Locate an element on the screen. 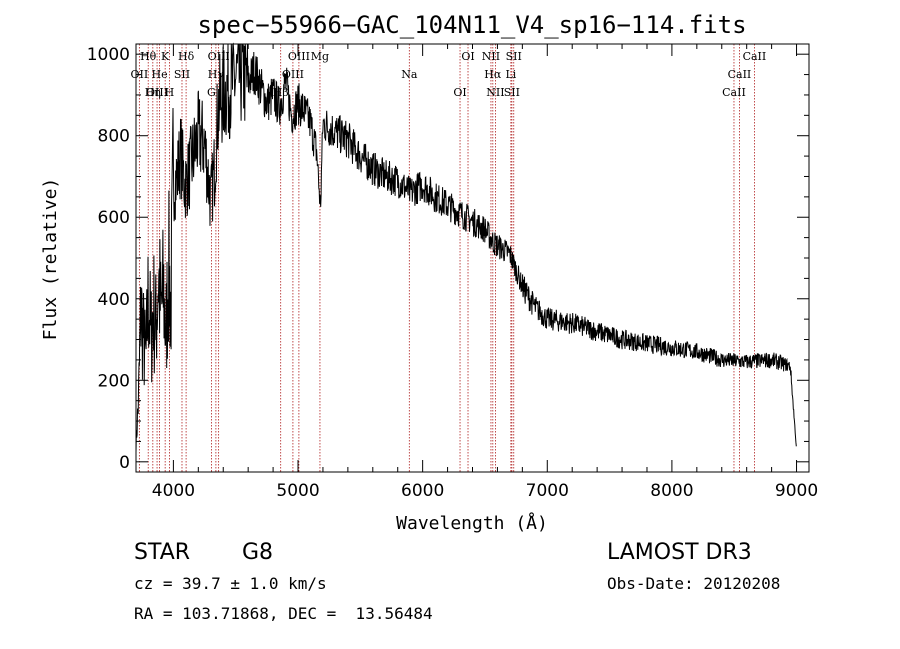  reference-line-label: Mg is located at coordinates (320, 56).